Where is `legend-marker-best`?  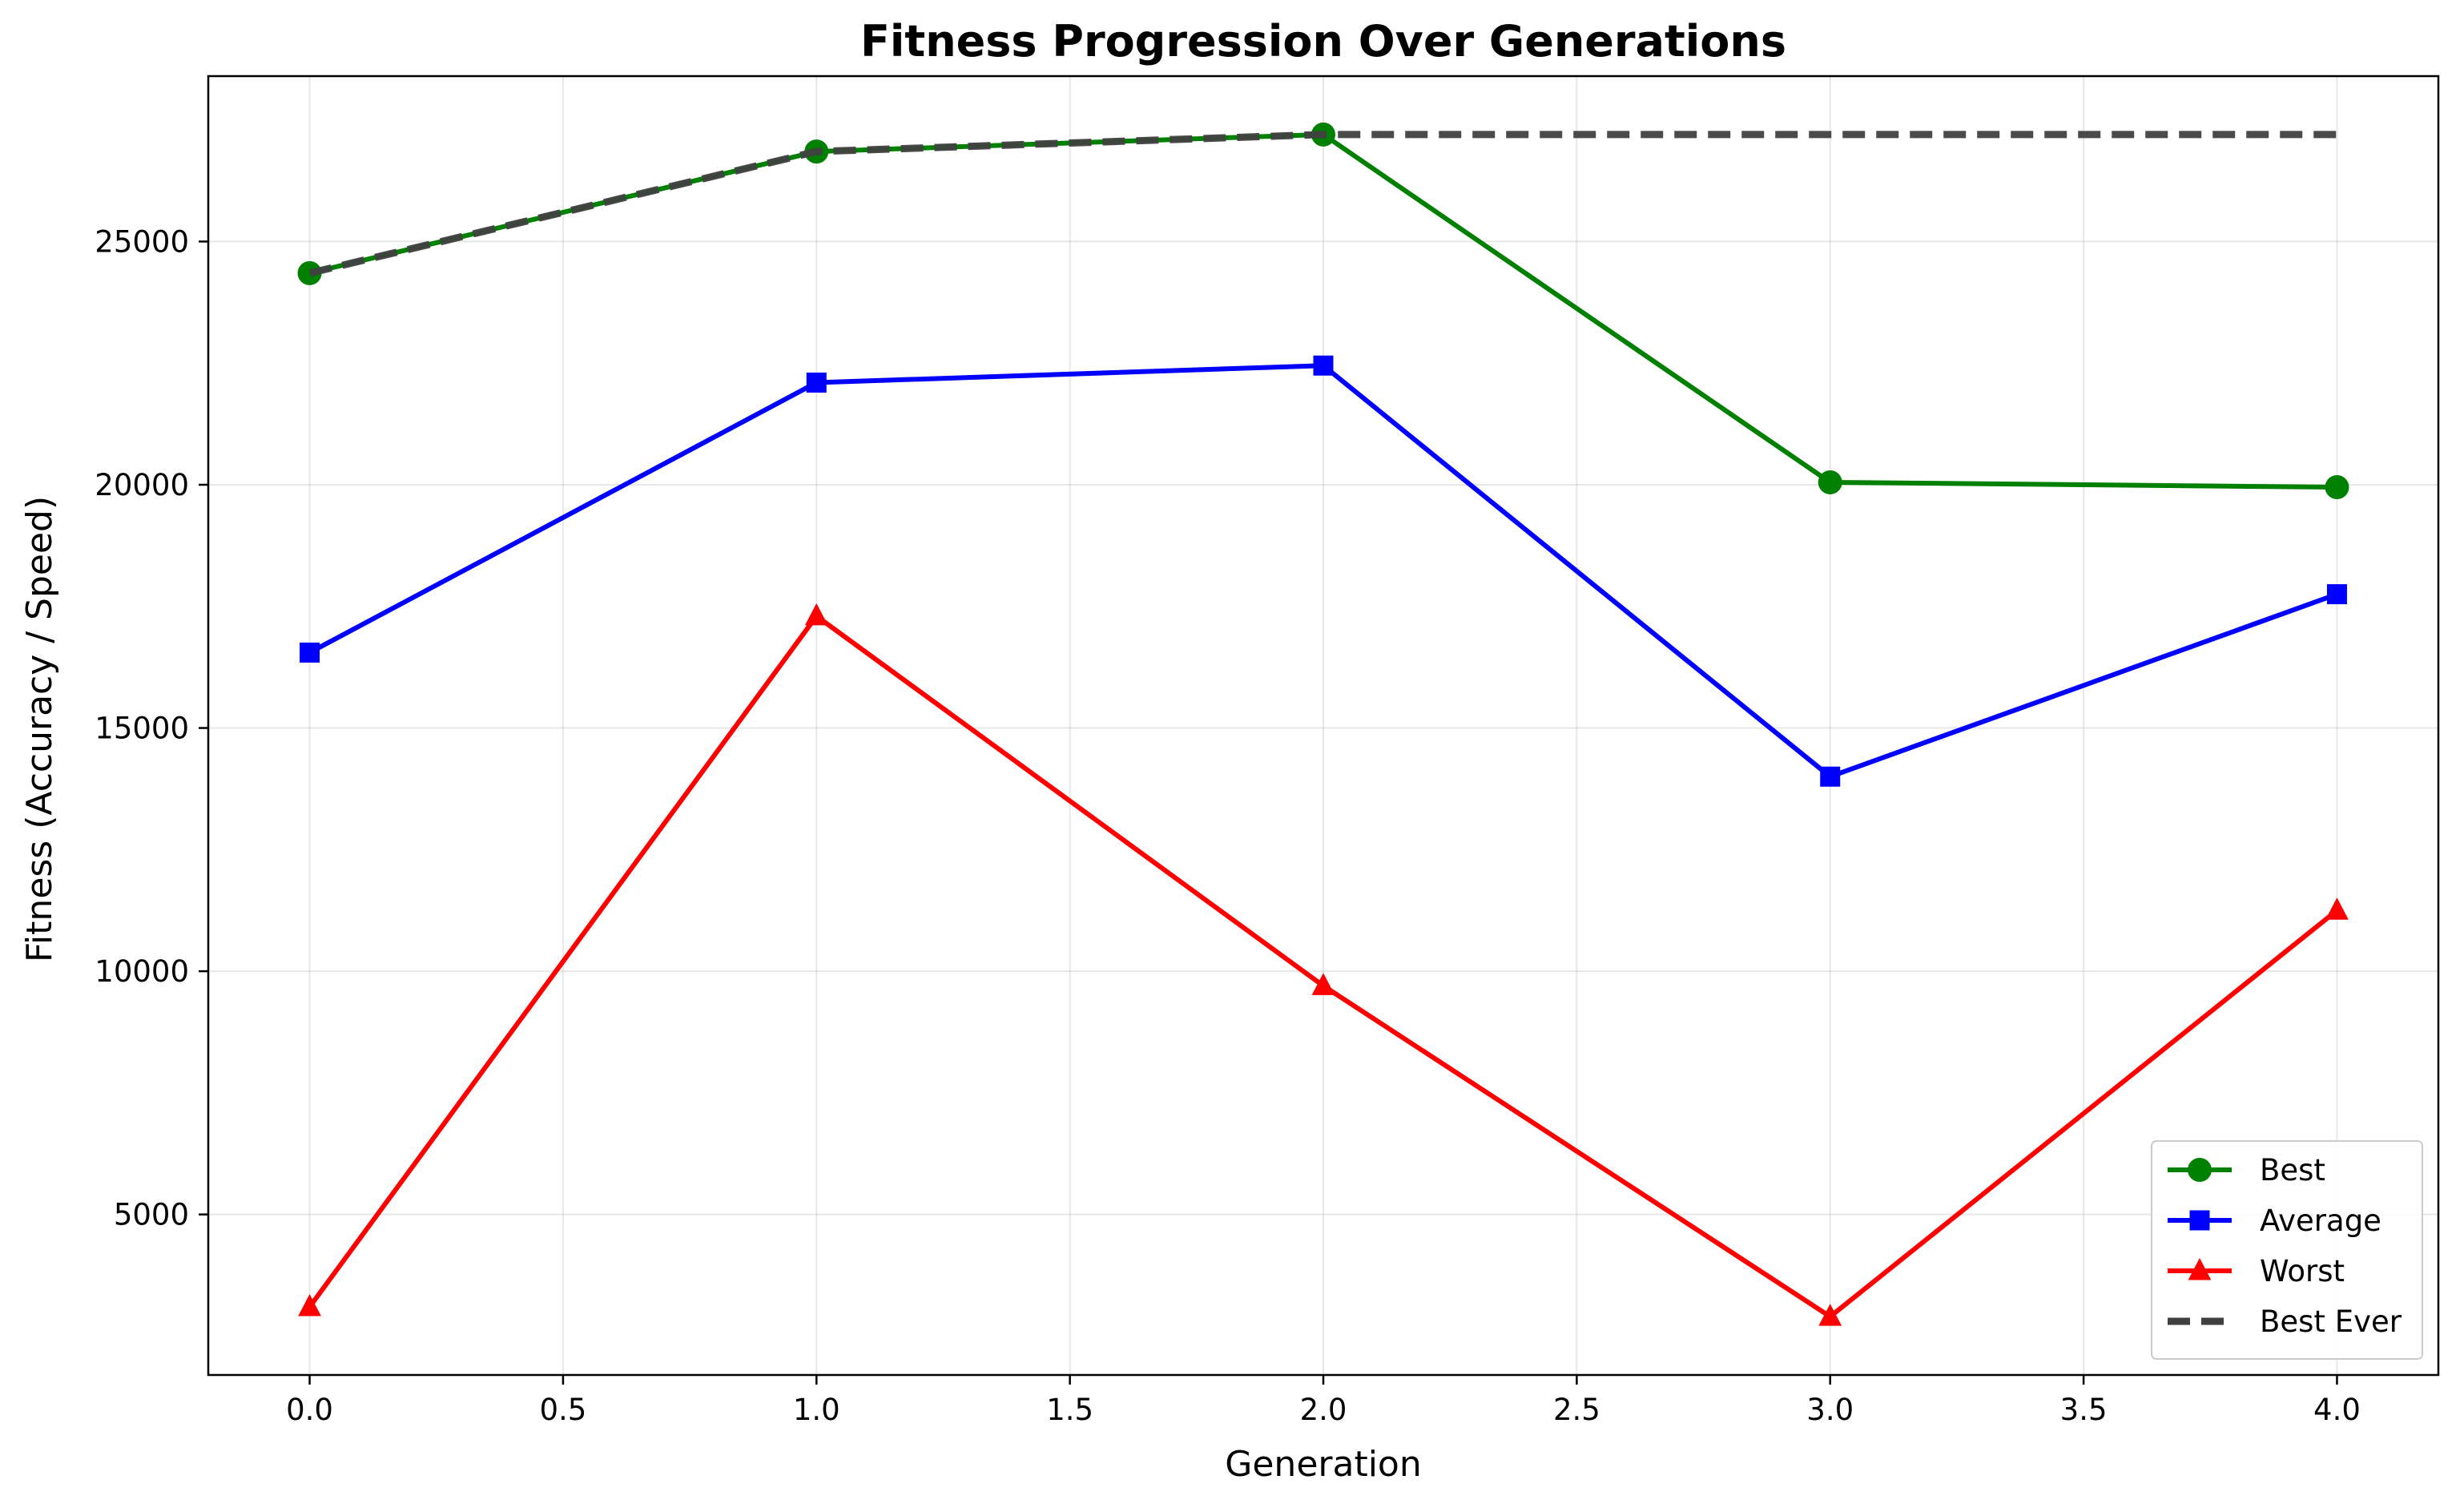 legend-marker-best is located at coordinates (2200, 1170).